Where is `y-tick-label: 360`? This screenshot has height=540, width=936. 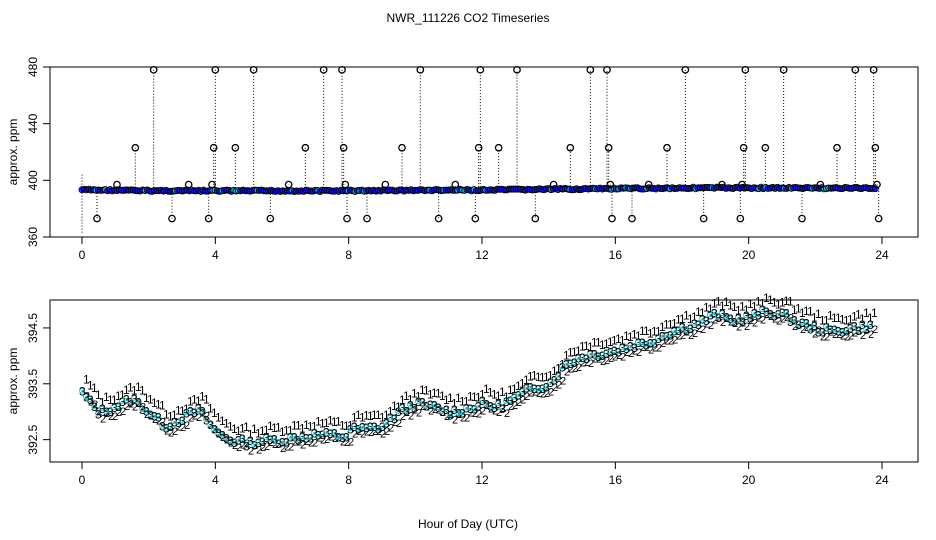 y-tick-label: 360 is located at coordinates (33, 237).